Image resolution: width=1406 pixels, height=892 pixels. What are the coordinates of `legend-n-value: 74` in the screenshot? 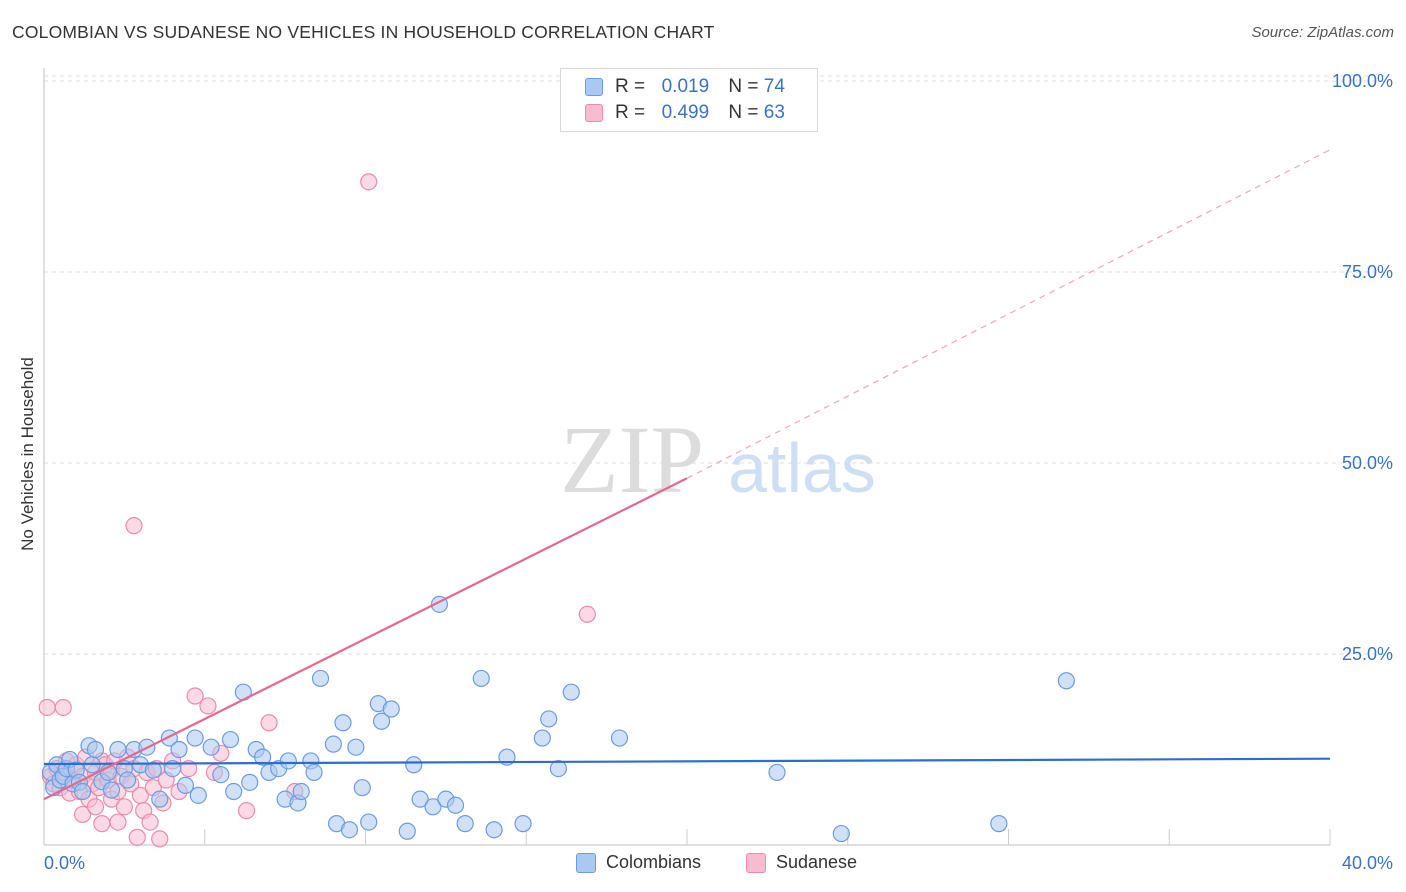 It's located at (774, 86).